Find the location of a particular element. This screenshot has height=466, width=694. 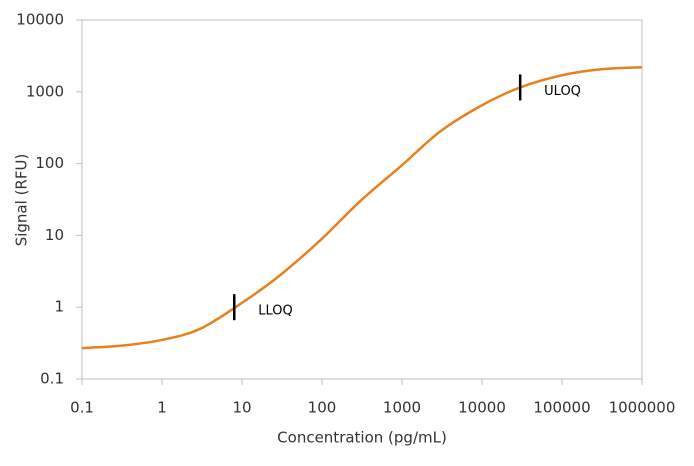

x-tick-label: 1 is located at coordinates (162, 408).